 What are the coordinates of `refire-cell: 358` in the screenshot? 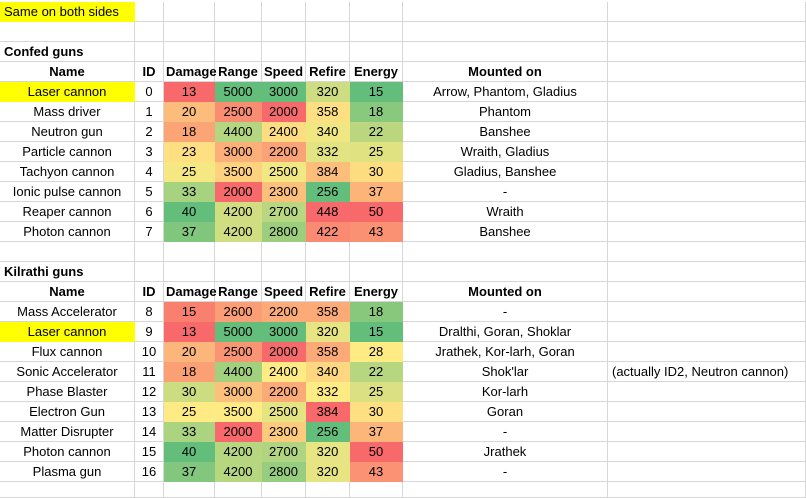 It's located at (328, 312).